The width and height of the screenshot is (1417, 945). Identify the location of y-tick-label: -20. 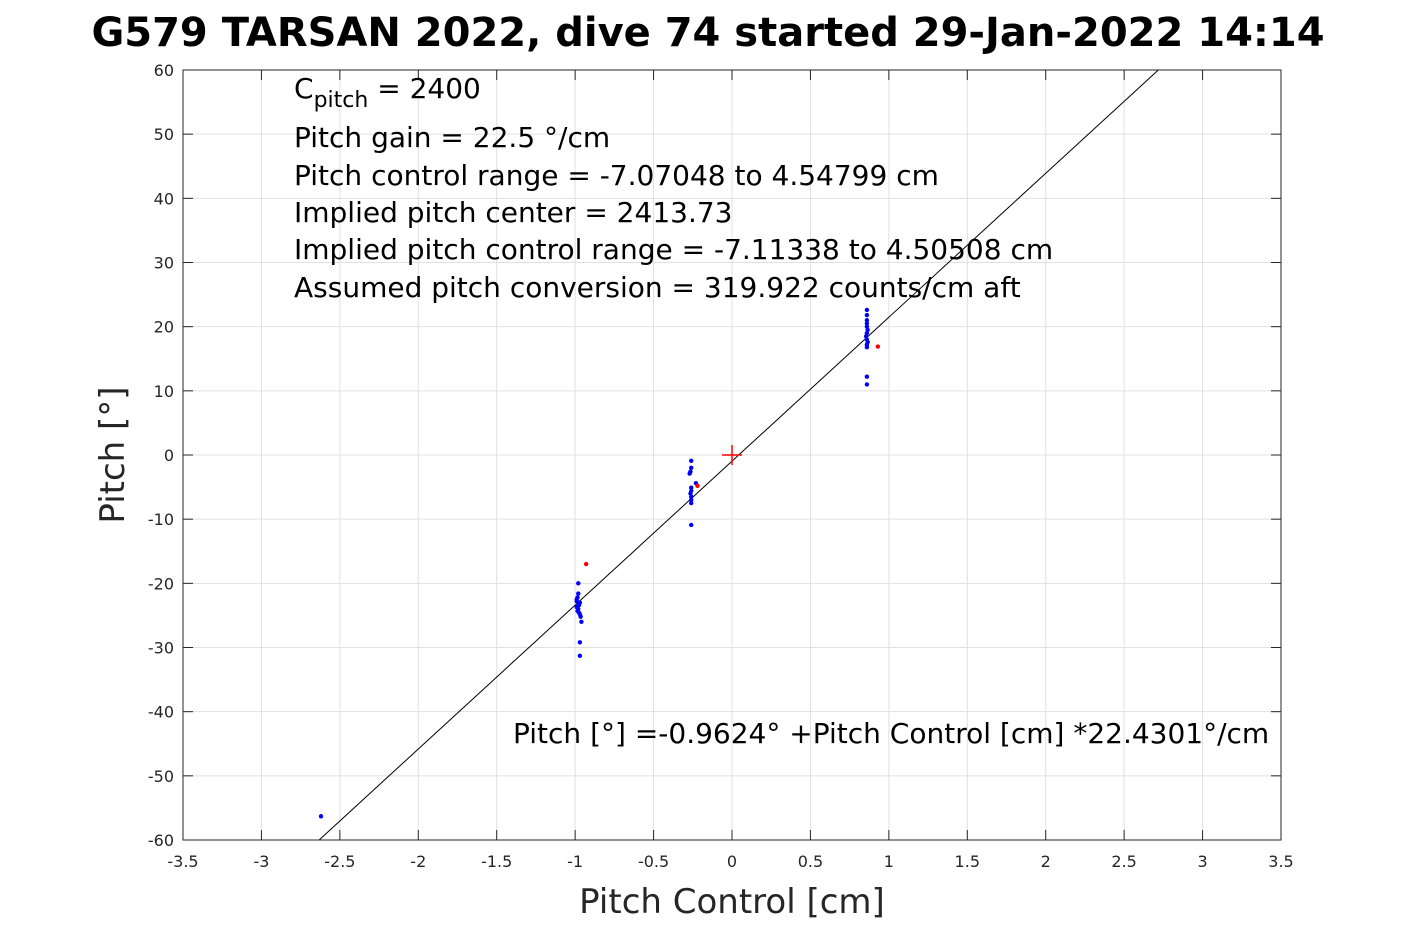
(161, 583).